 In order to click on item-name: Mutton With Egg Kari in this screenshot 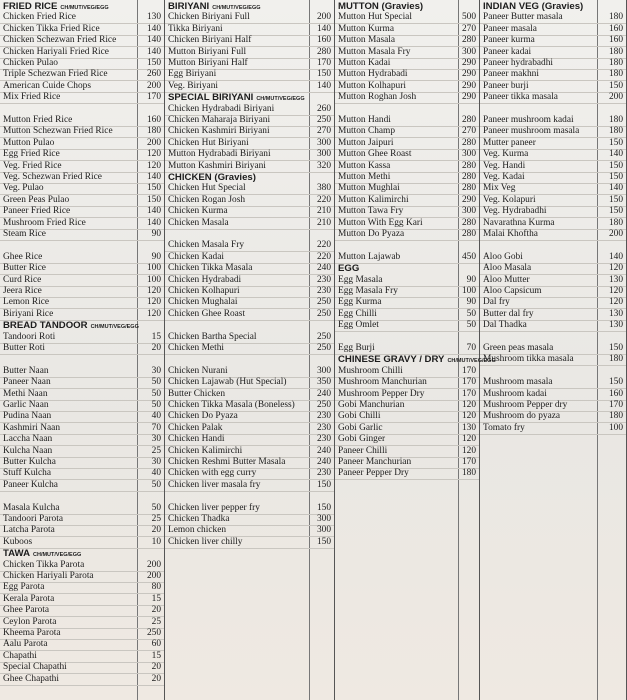, I will do `click(380, 222)`.